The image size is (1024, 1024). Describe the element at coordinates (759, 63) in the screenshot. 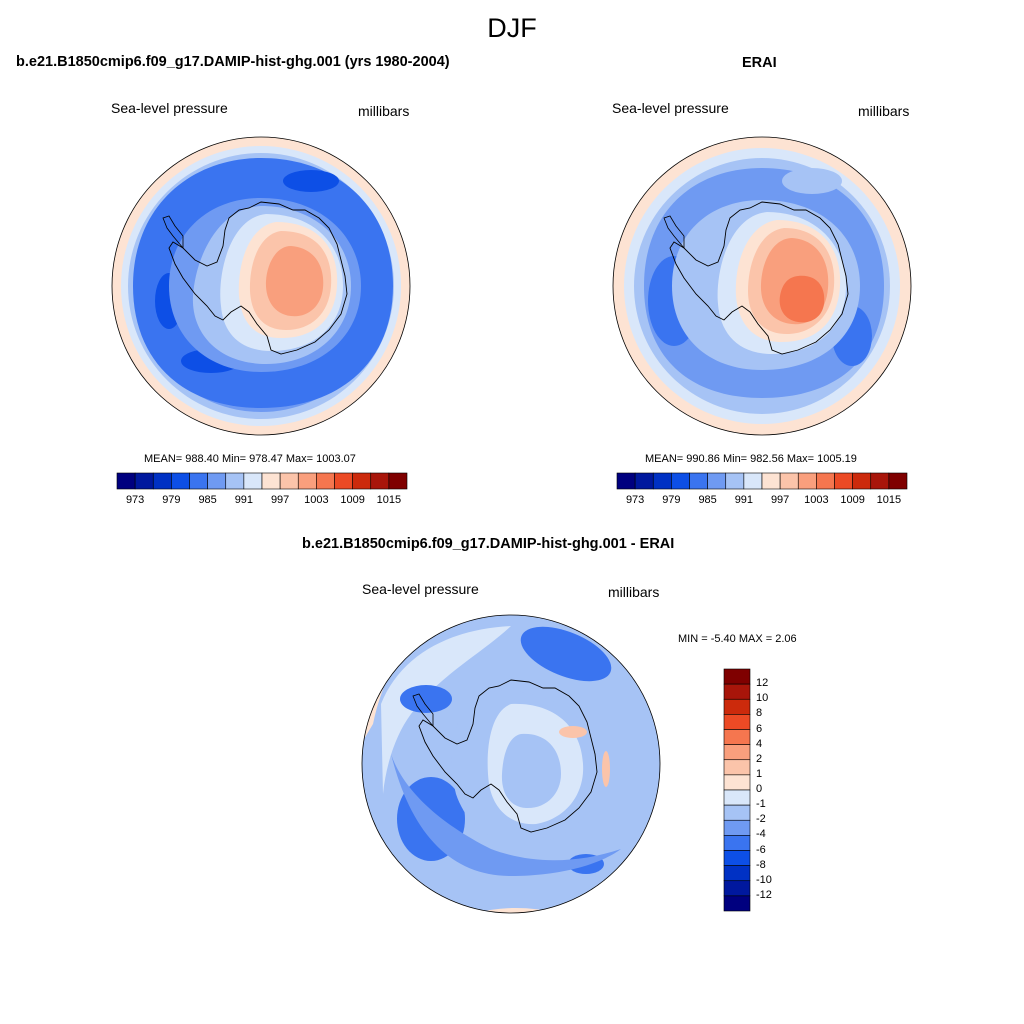

I see `obs-panel-title: ERAI` at that location.